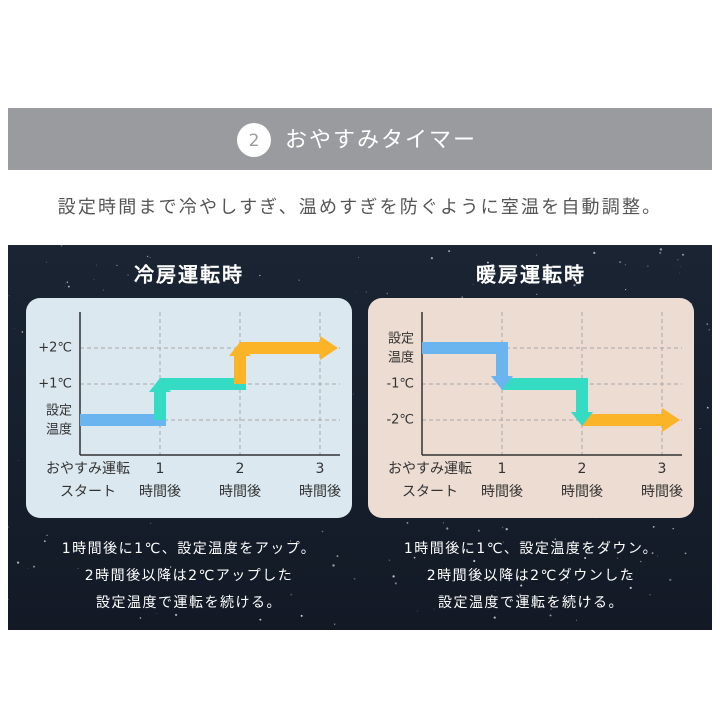 Image resolution: width=720 pixels, height=720 pixels. What do you see at coordinates (531, 576) in the screenshot?
I see `caption: 2時間後以降は2℃ダウンした` at bounding box center [531, 576].